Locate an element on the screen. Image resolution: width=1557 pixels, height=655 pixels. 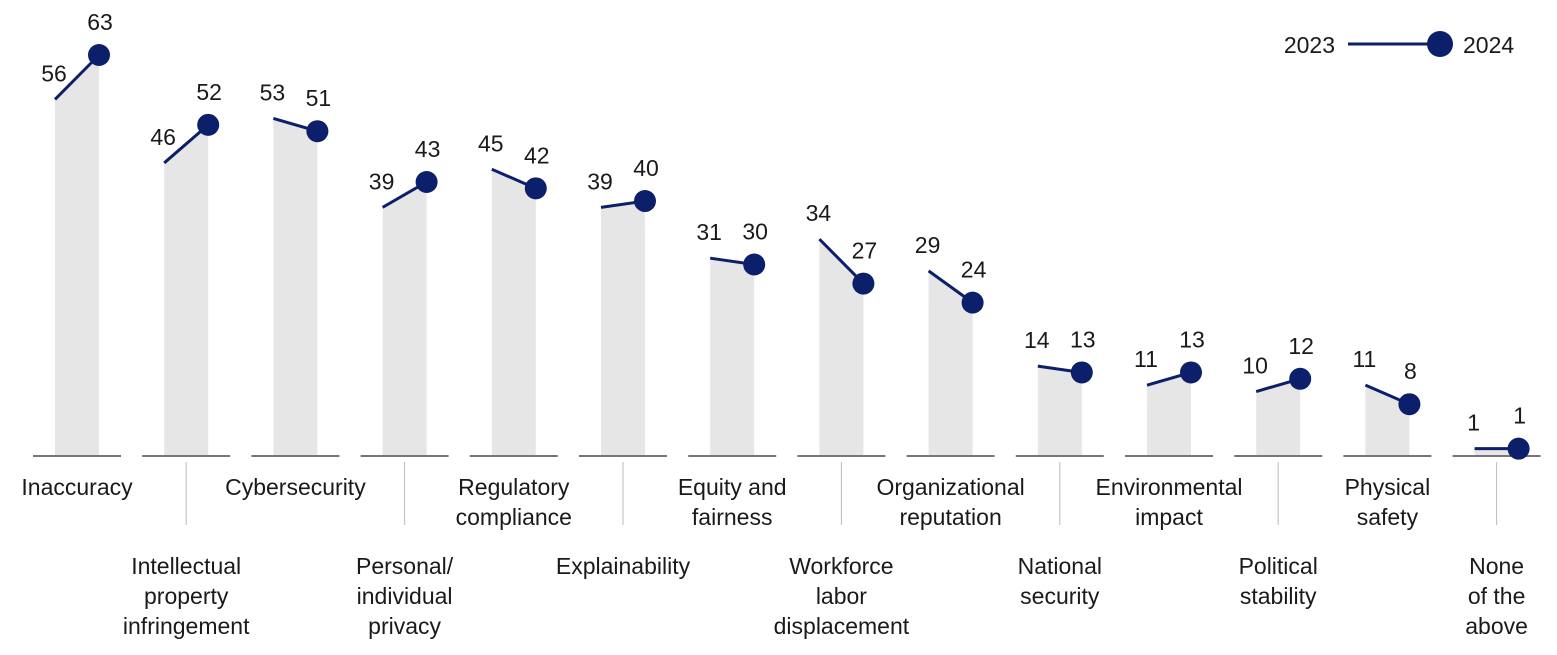
value-label-2024-5: 40 is located at coordinates (646, 168).